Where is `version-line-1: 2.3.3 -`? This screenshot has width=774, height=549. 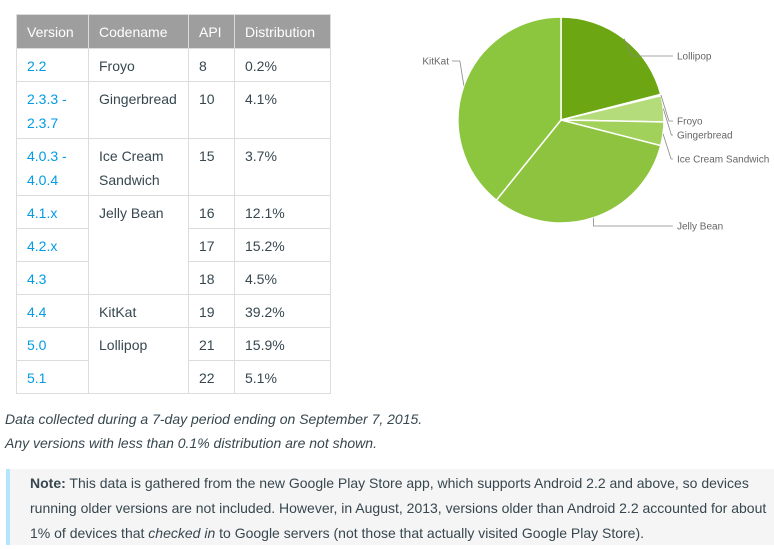 version-line-1: 2.3.3 - is located at coordinates (47, 99).